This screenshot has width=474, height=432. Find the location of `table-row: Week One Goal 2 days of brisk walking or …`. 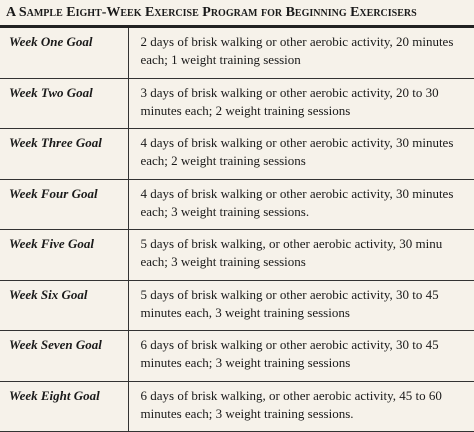

table-row: Week One Goal 2 days of brisk walking or … is located at coordinates (237, 53).